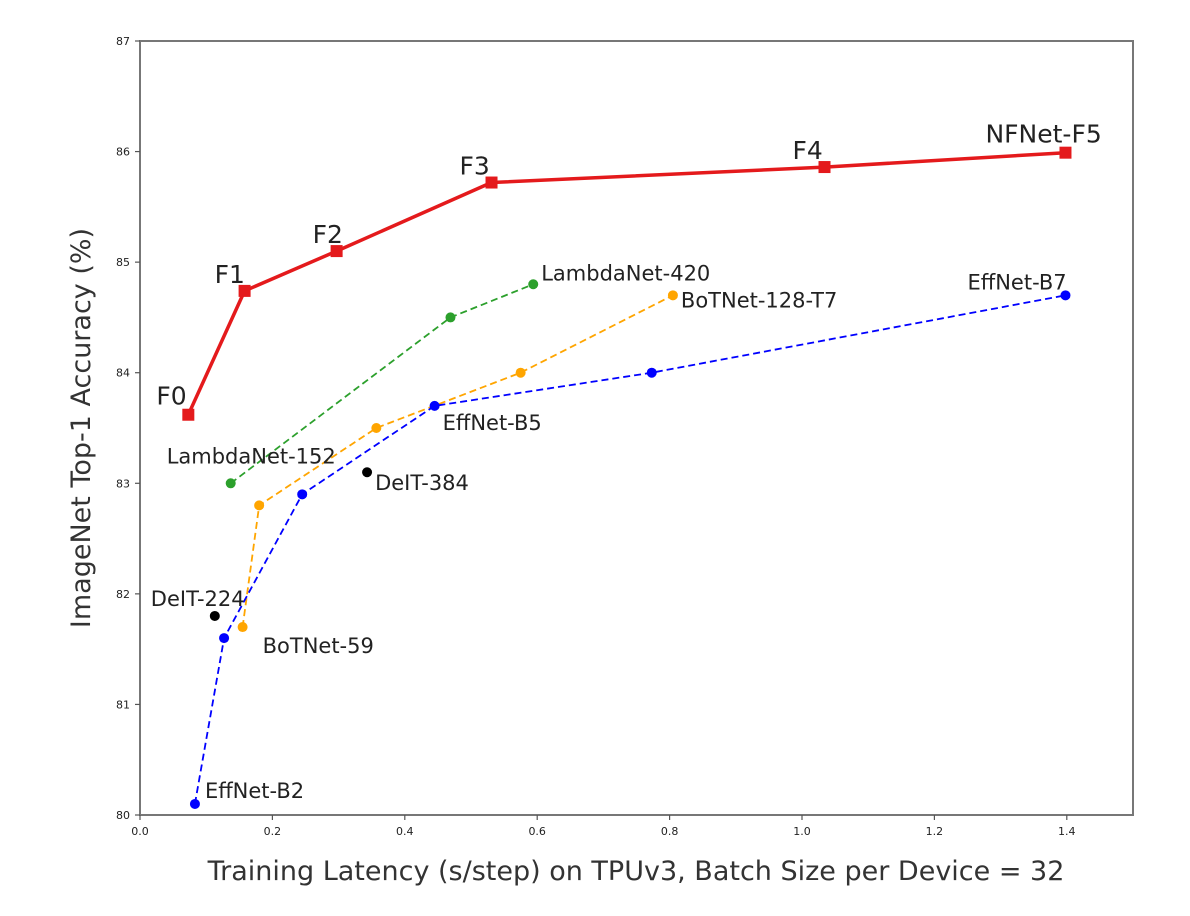 The width and height of the screenshot is (1190, 916). What do you see at coordinates (171, 396) in the screenshot?
I see `point-label: F0` at bounding box center [171, 396].